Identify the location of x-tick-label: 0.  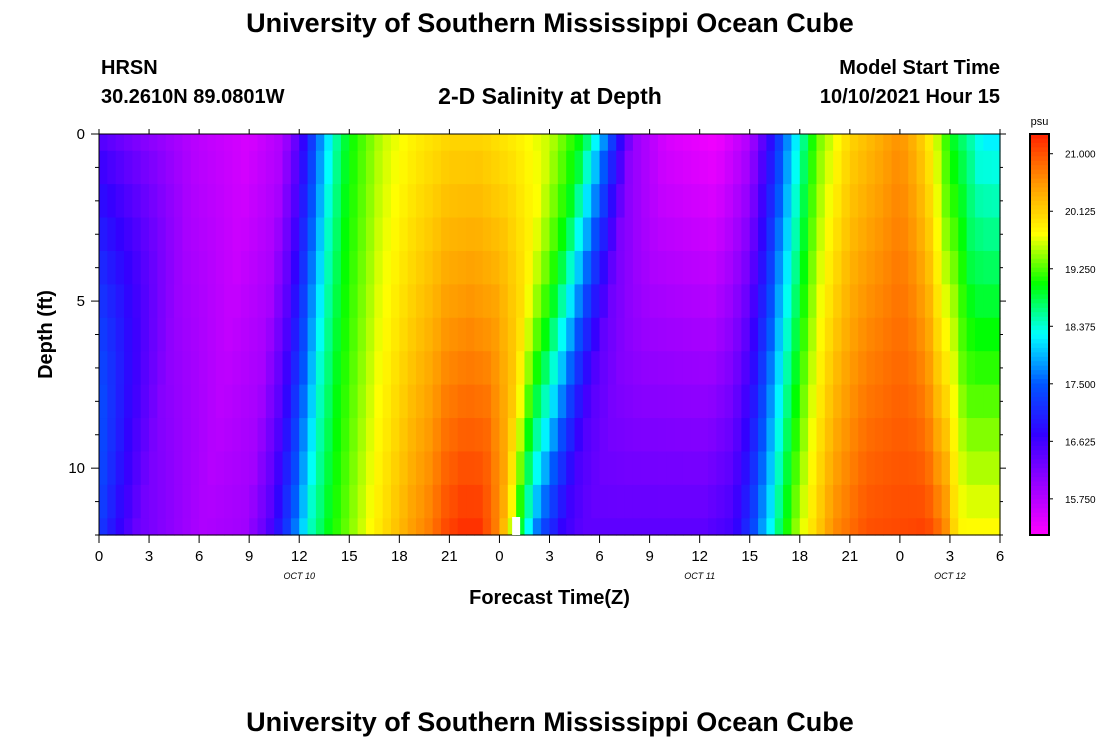
(499, 556).